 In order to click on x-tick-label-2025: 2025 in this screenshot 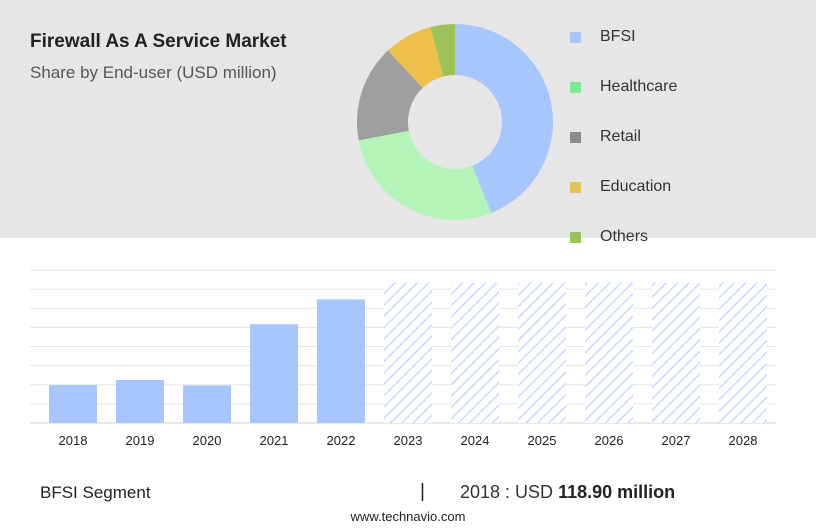, I will do `click(542, 440)`.